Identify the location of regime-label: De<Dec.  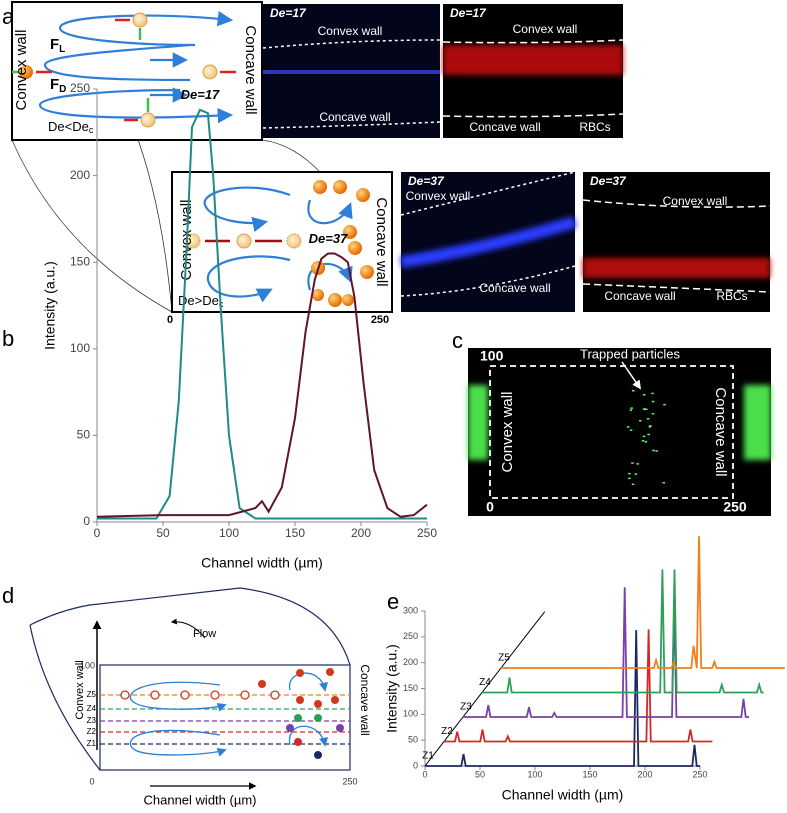
(71, 127).